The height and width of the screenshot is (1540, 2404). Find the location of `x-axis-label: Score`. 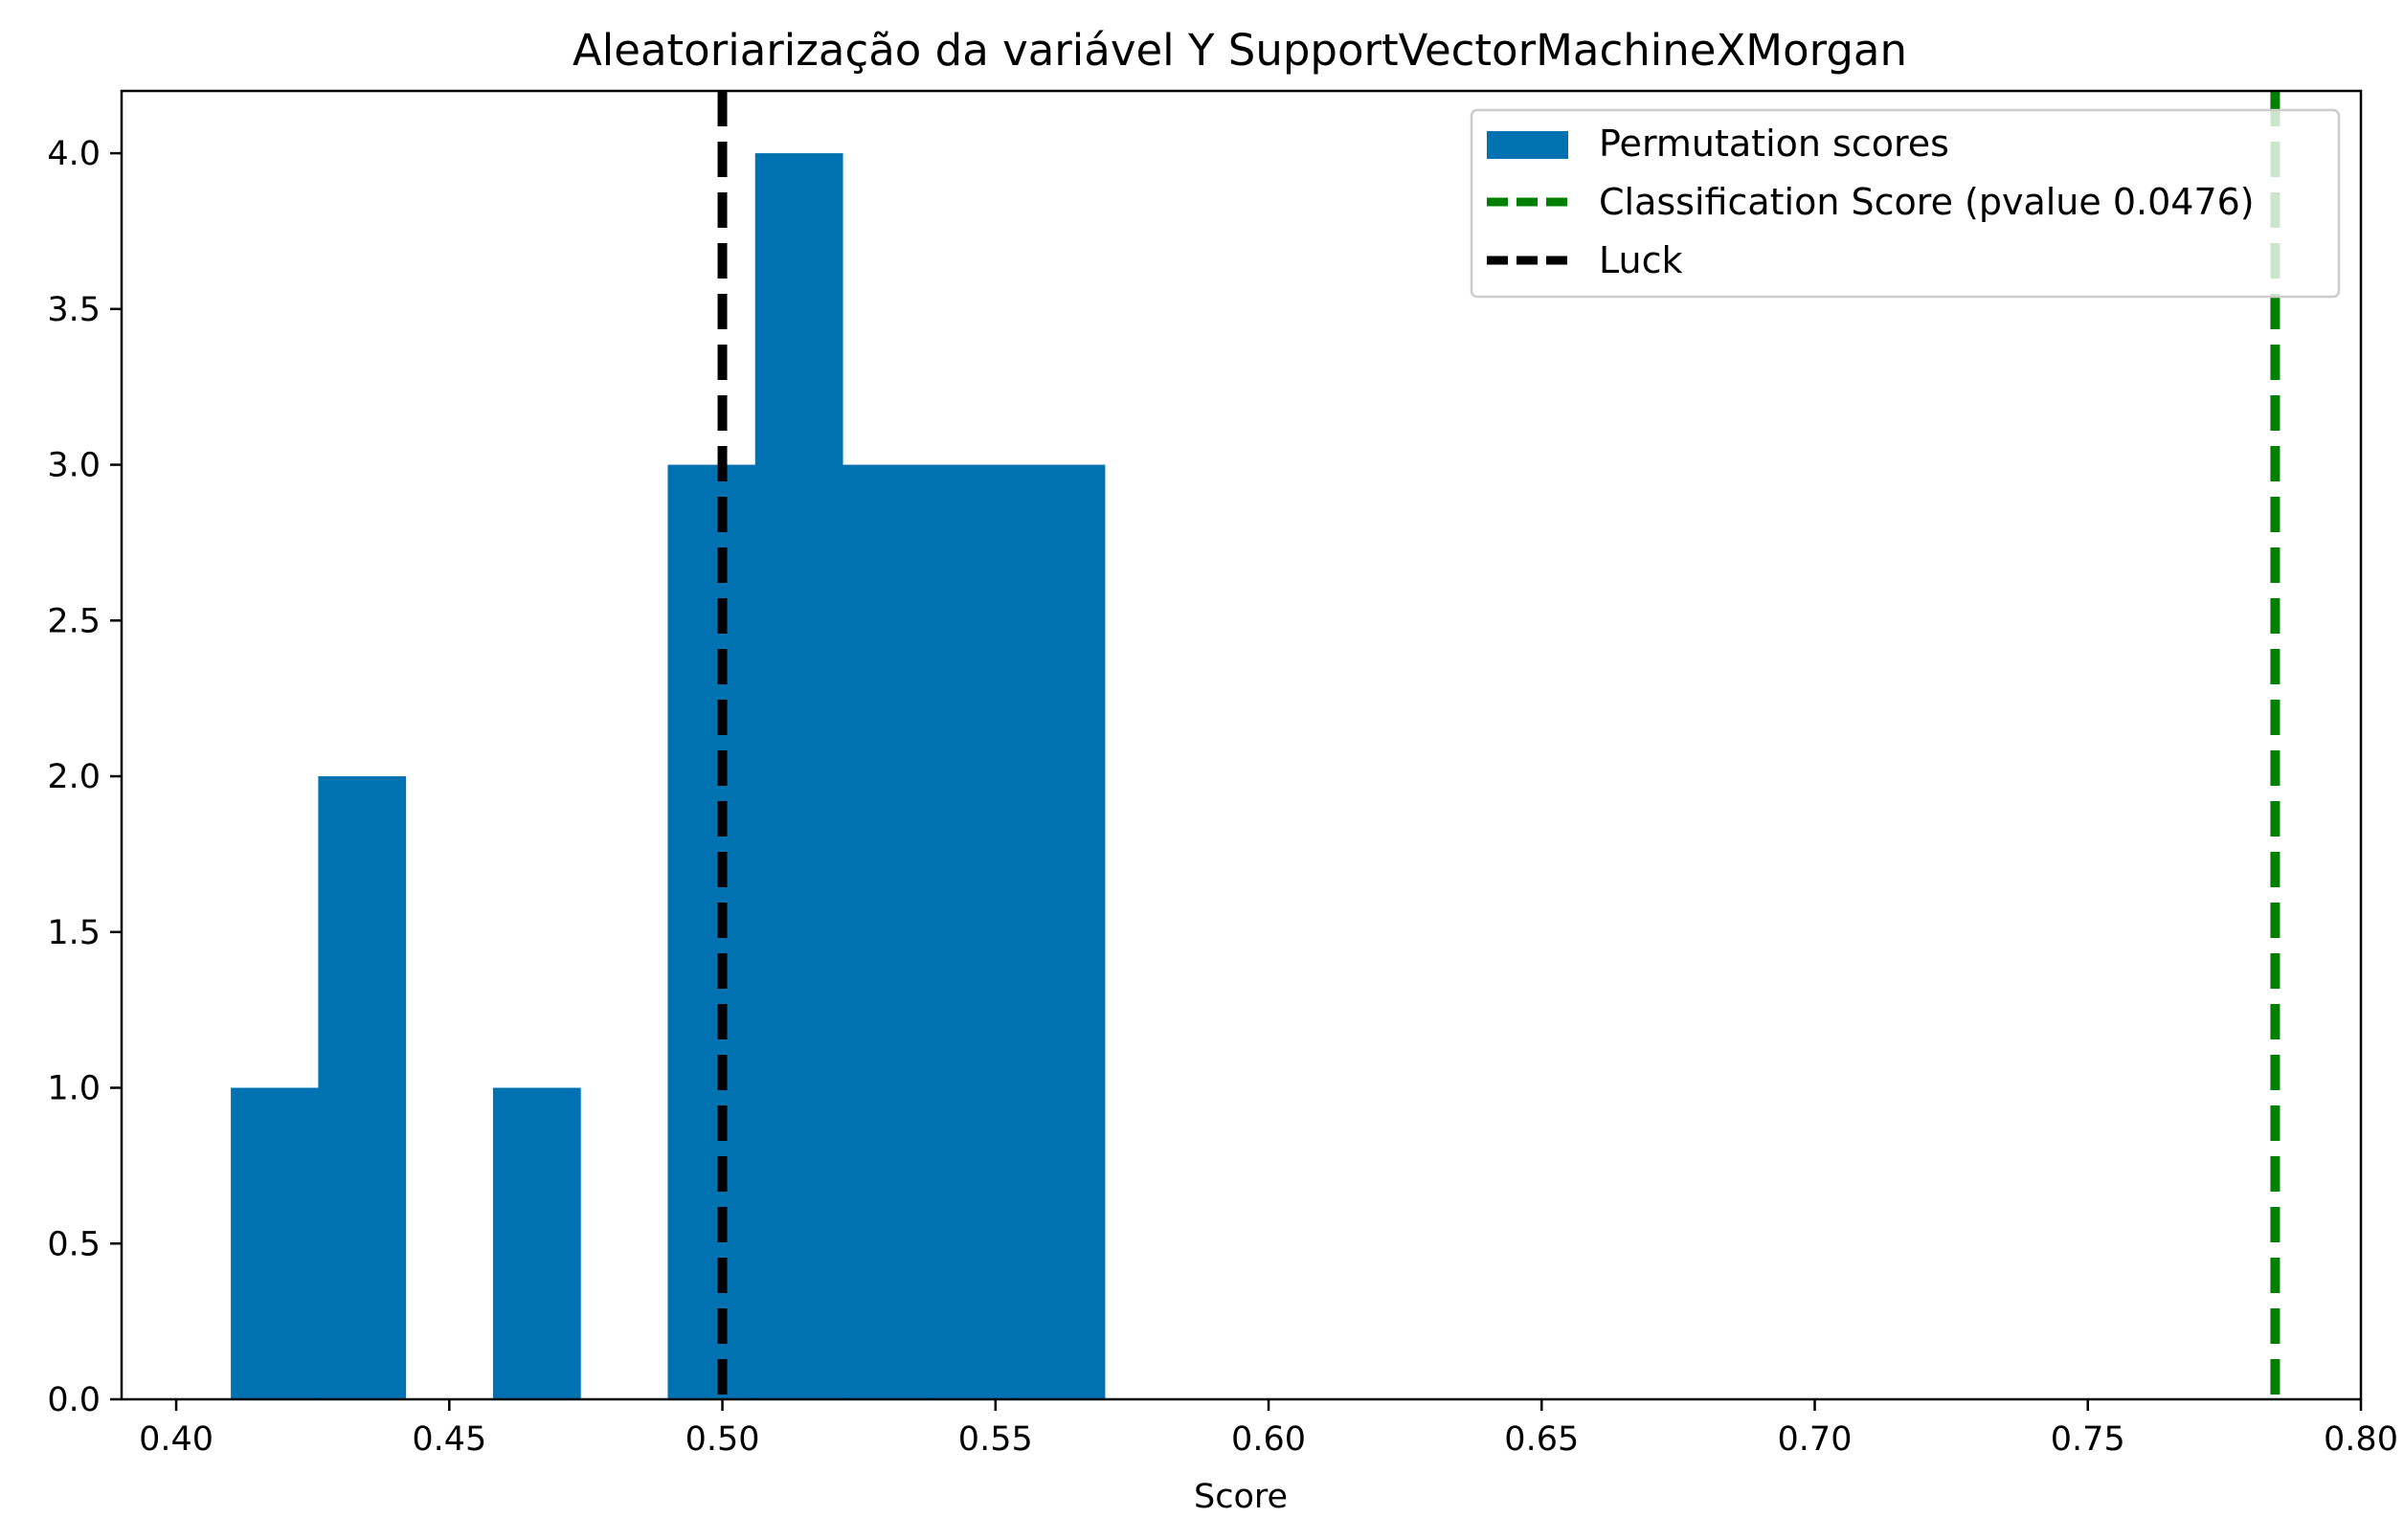

x-axis-label: Score is located at coordinates (1241, 1497).